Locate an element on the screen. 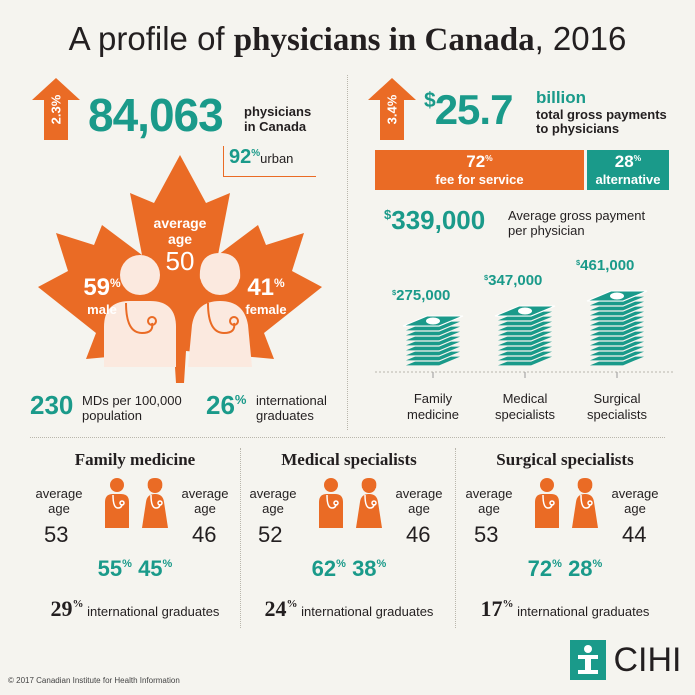 Image resolution: width=695 pixels, height=695 pixels. payment-growth-arrow: 3.4% is located at coordinates (392, 109).